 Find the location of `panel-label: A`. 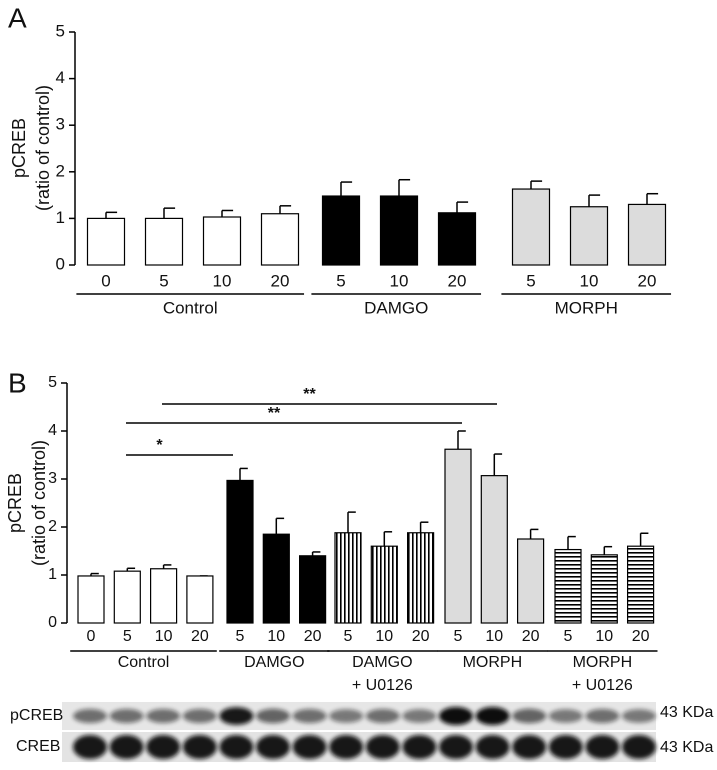

panel-label: A is located at coordinates (17, 17).